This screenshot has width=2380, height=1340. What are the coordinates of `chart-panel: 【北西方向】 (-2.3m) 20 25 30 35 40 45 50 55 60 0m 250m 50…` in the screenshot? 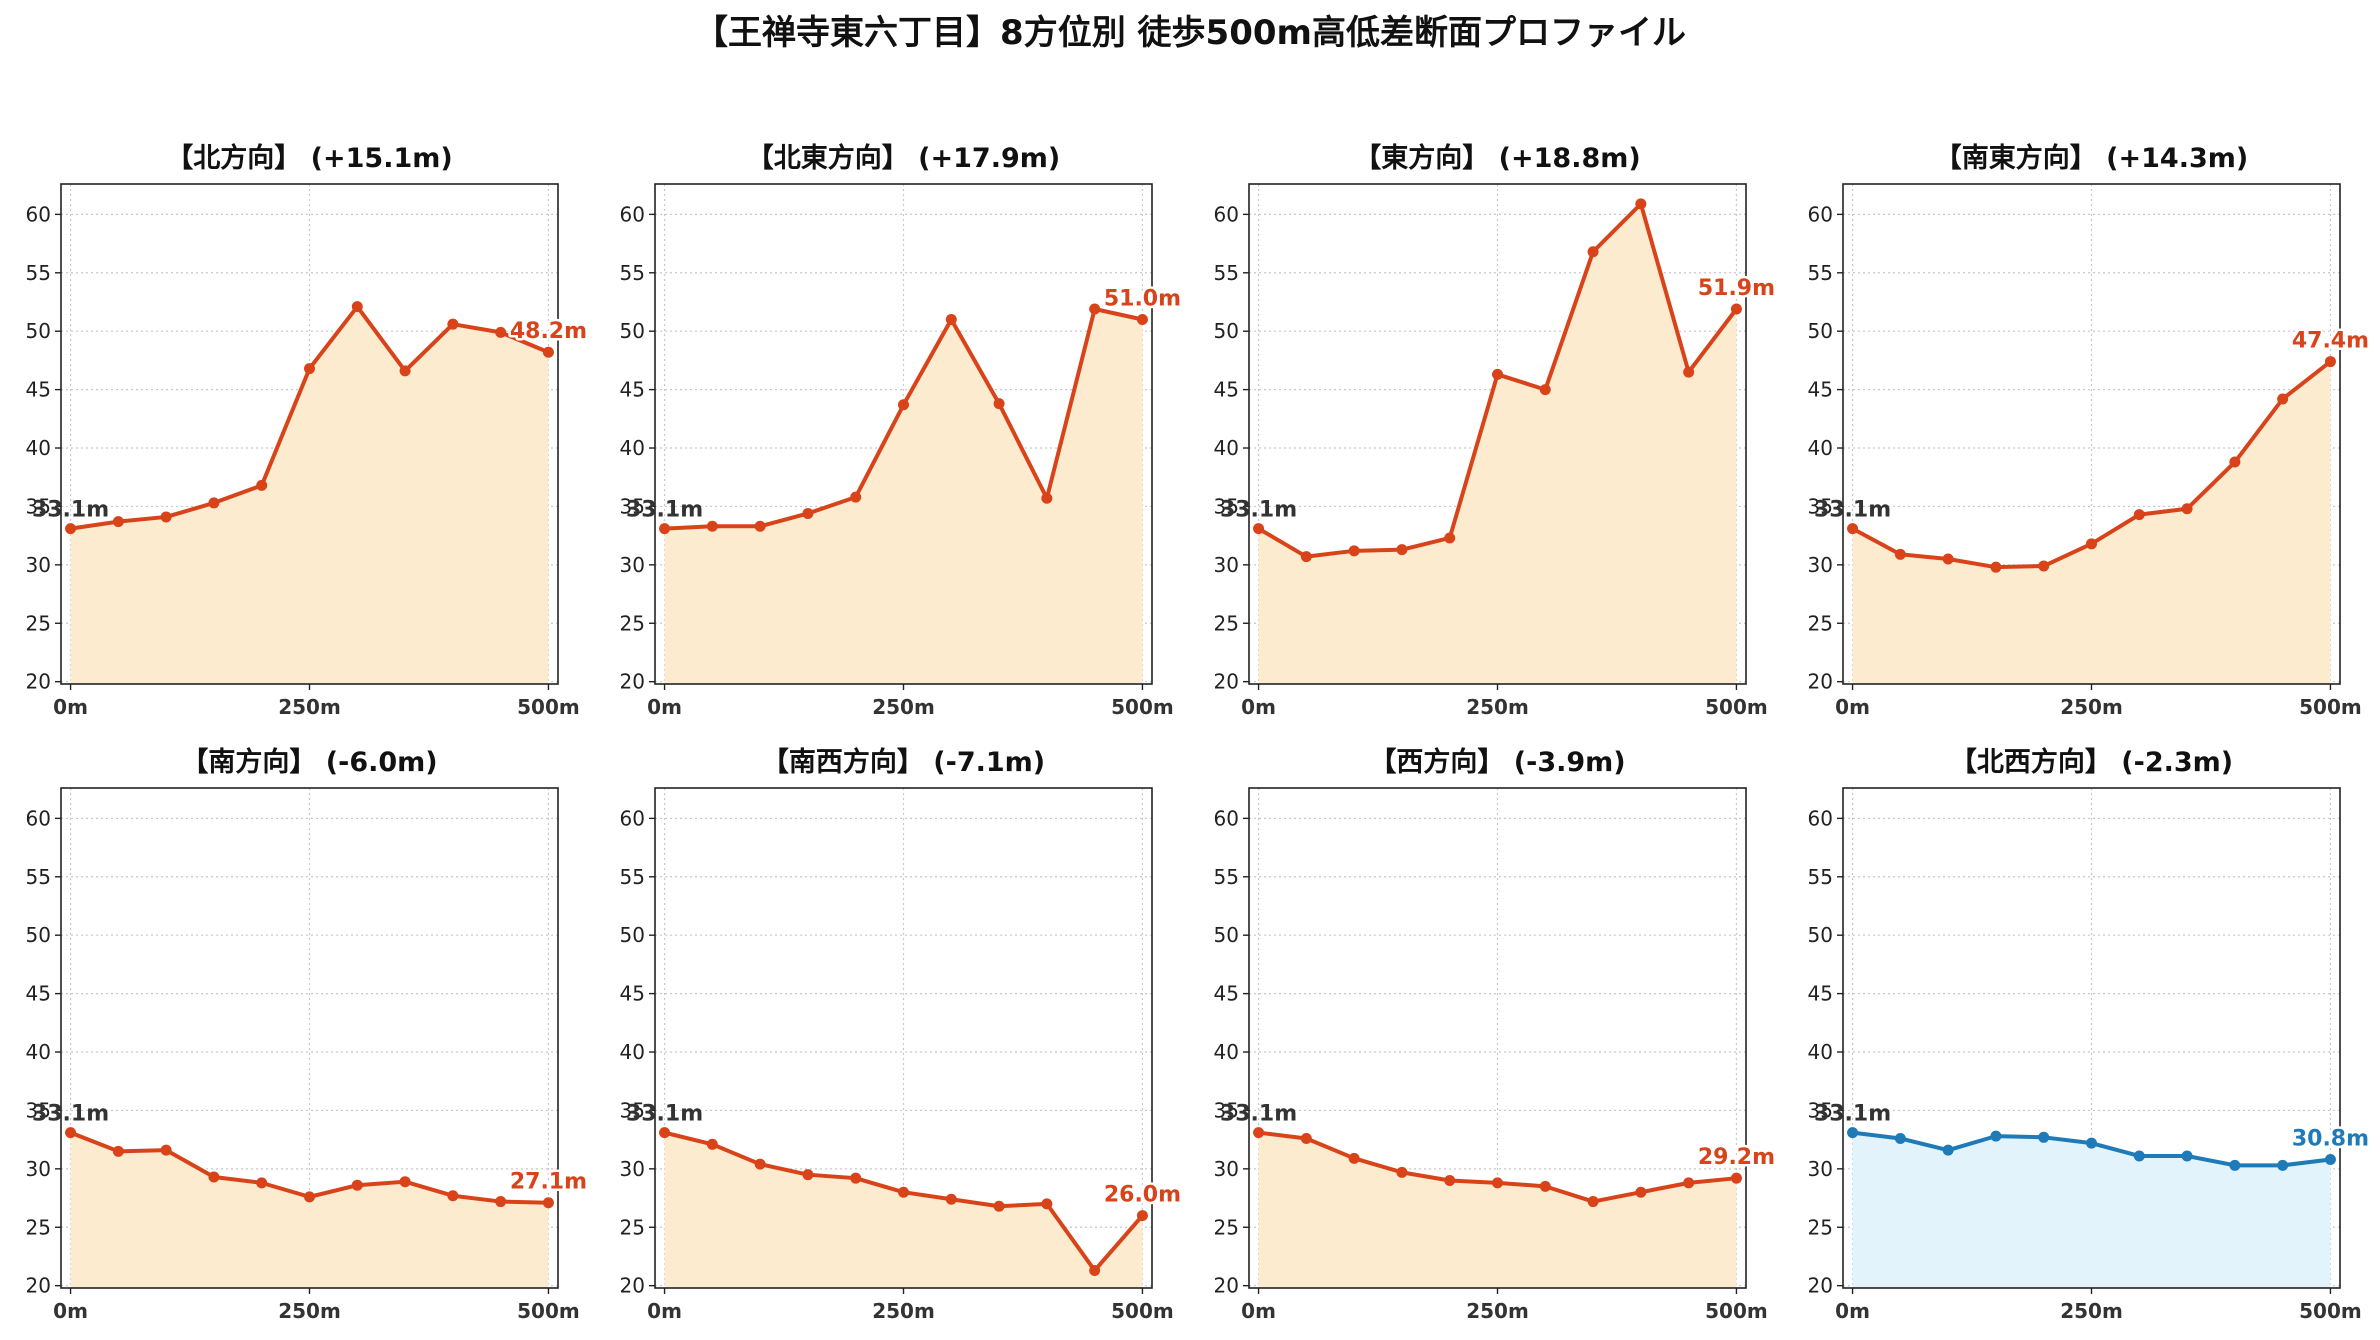 It's located at (2090, 1034).